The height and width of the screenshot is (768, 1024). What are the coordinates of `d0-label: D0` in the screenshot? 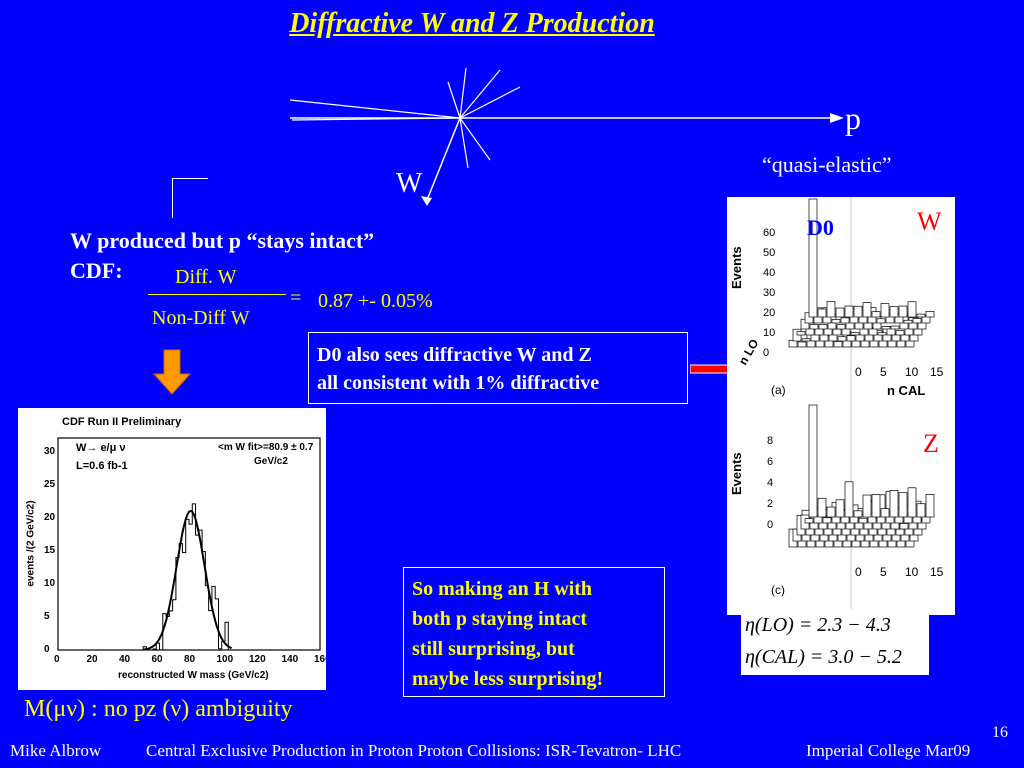 It's located at (820, 227).